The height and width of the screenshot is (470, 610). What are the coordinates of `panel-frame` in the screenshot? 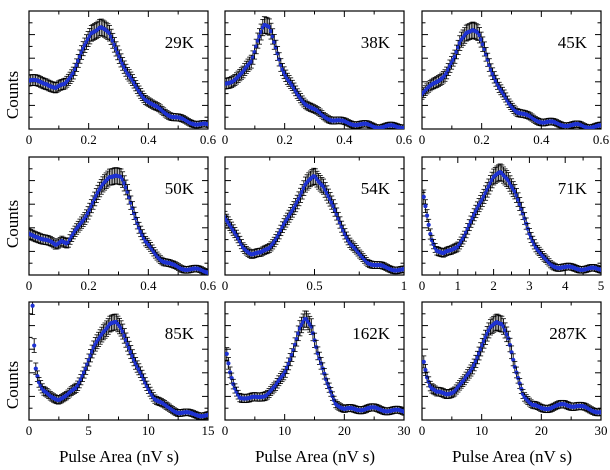 It's located at (118, 70).